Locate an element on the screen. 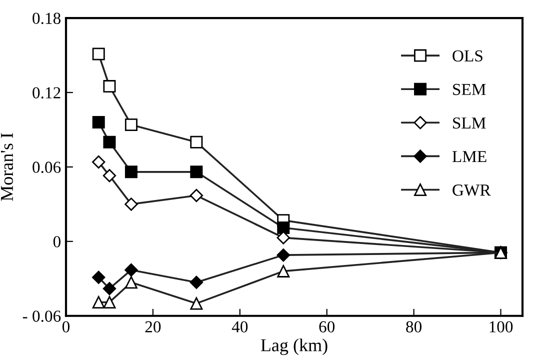 This screenshot has width=550, height=361. legend-label: GWR is located at coordinates (471, 190).